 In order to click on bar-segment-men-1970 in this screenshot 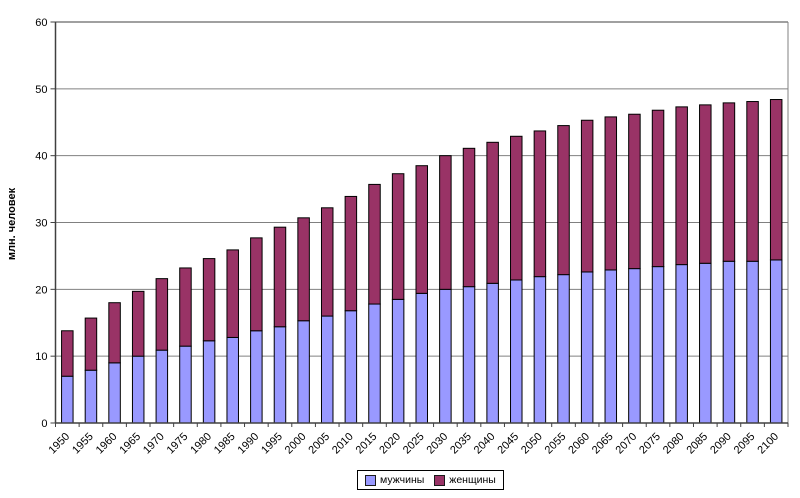, I will do `click(162, 386)`.